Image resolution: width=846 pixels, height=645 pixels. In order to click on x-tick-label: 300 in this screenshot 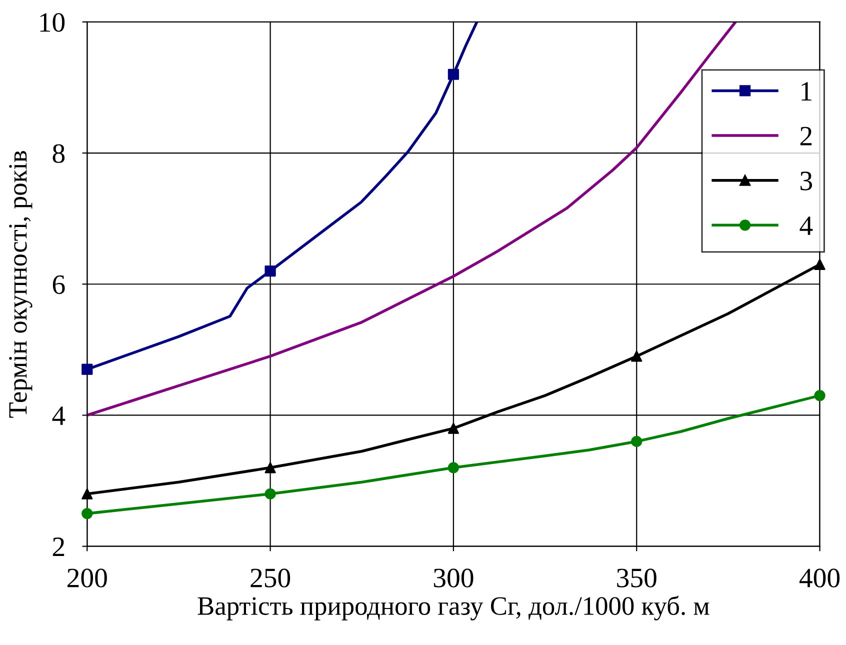, I will do `click(454, 578)`.